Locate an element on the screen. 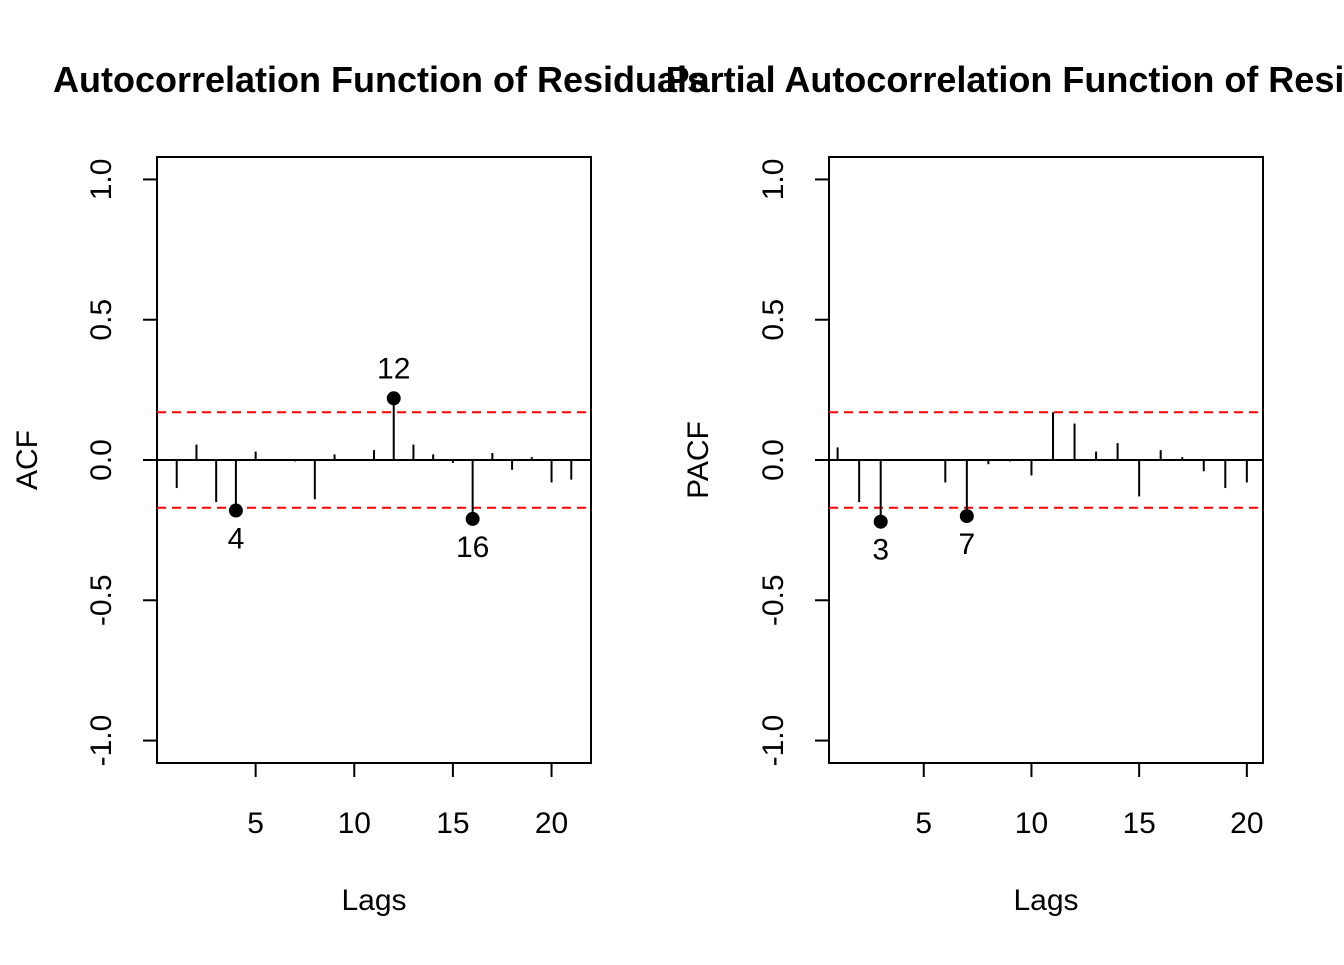 The height and width of the screenshot is (965, 1344). pacf-x-axis-label: Lags is located at coordinates (1045, 900).